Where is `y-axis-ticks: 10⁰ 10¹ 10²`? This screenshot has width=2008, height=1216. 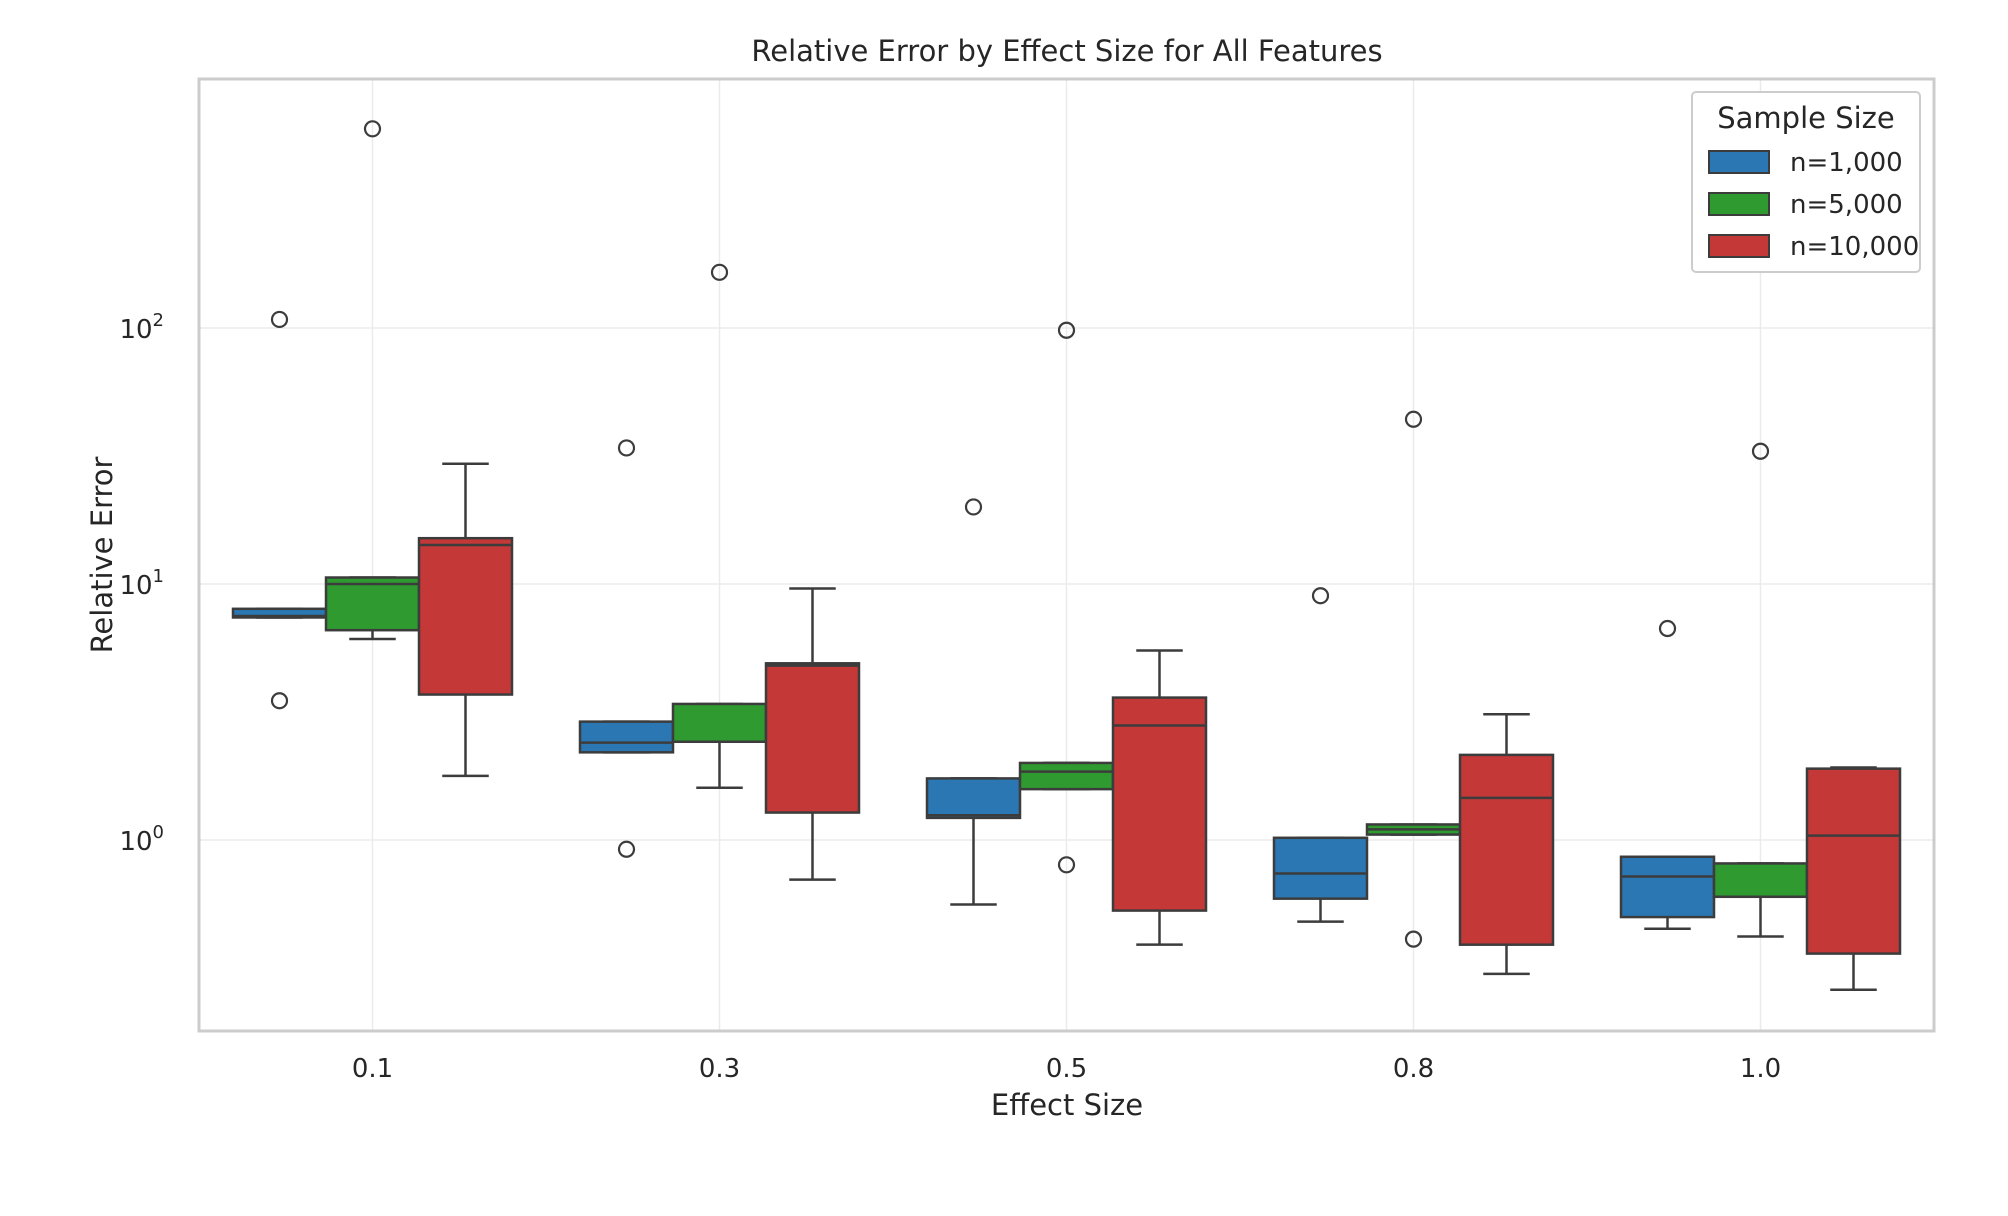 y-axis-ticks: 10⁰ 10¹ 10² is located at coordinates (141, 583).